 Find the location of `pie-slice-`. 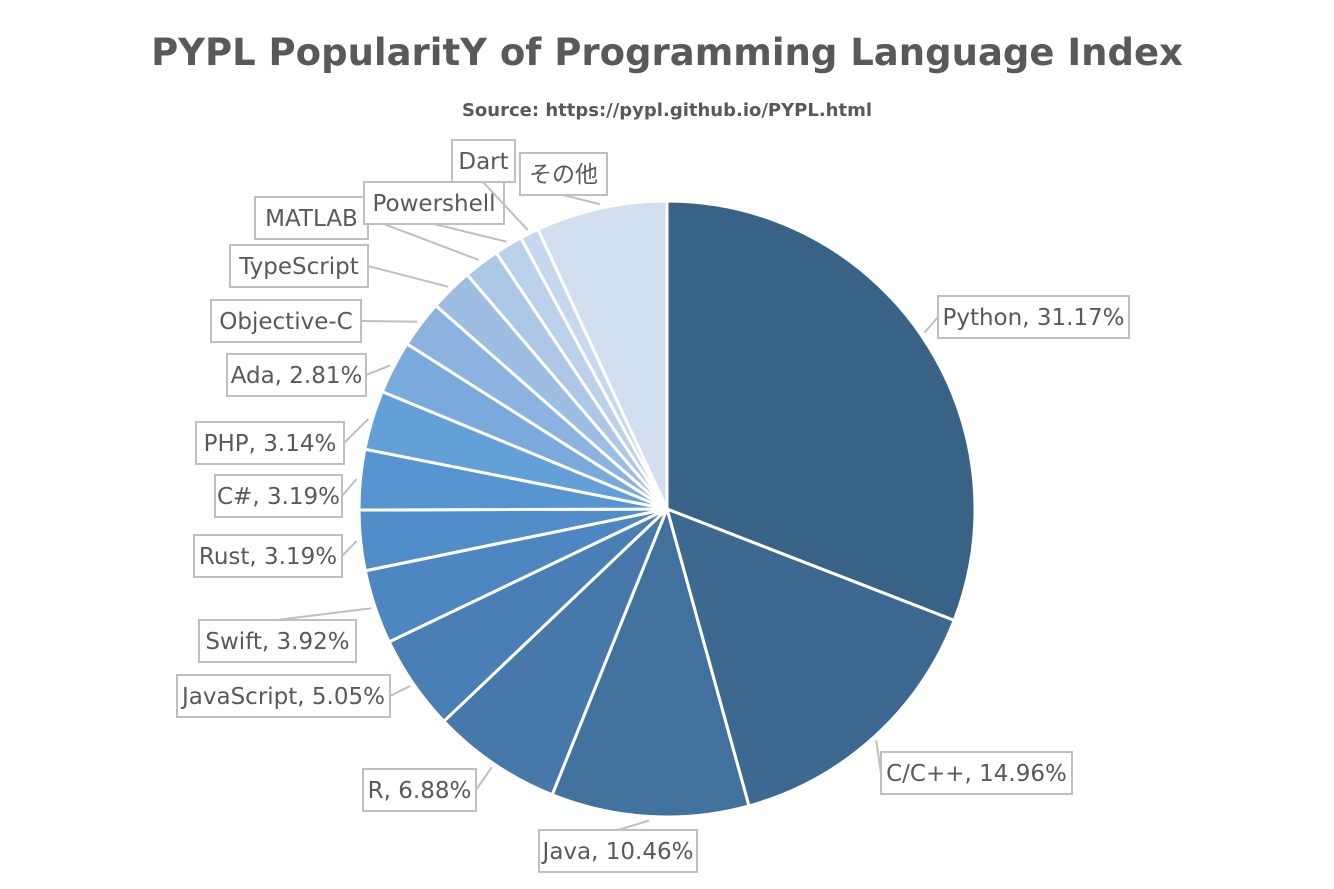

pie-slice- is located at coordinates (602, 354).